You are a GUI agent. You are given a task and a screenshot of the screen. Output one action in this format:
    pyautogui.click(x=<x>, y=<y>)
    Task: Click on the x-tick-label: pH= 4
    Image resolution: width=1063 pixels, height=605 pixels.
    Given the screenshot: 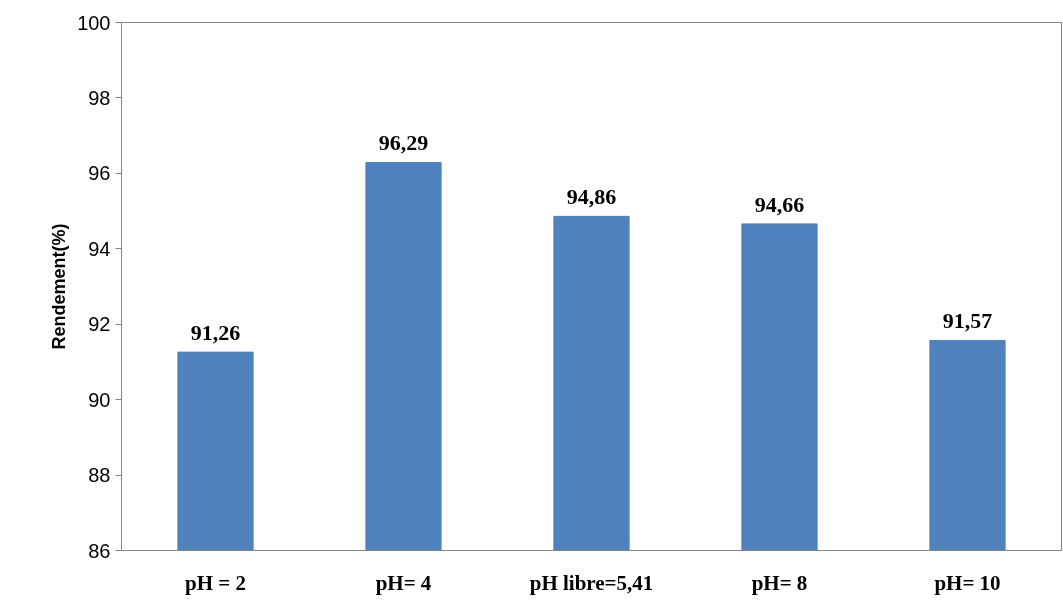 What is the action you would take?
    pyautogui.click(x=403, y=582)
    